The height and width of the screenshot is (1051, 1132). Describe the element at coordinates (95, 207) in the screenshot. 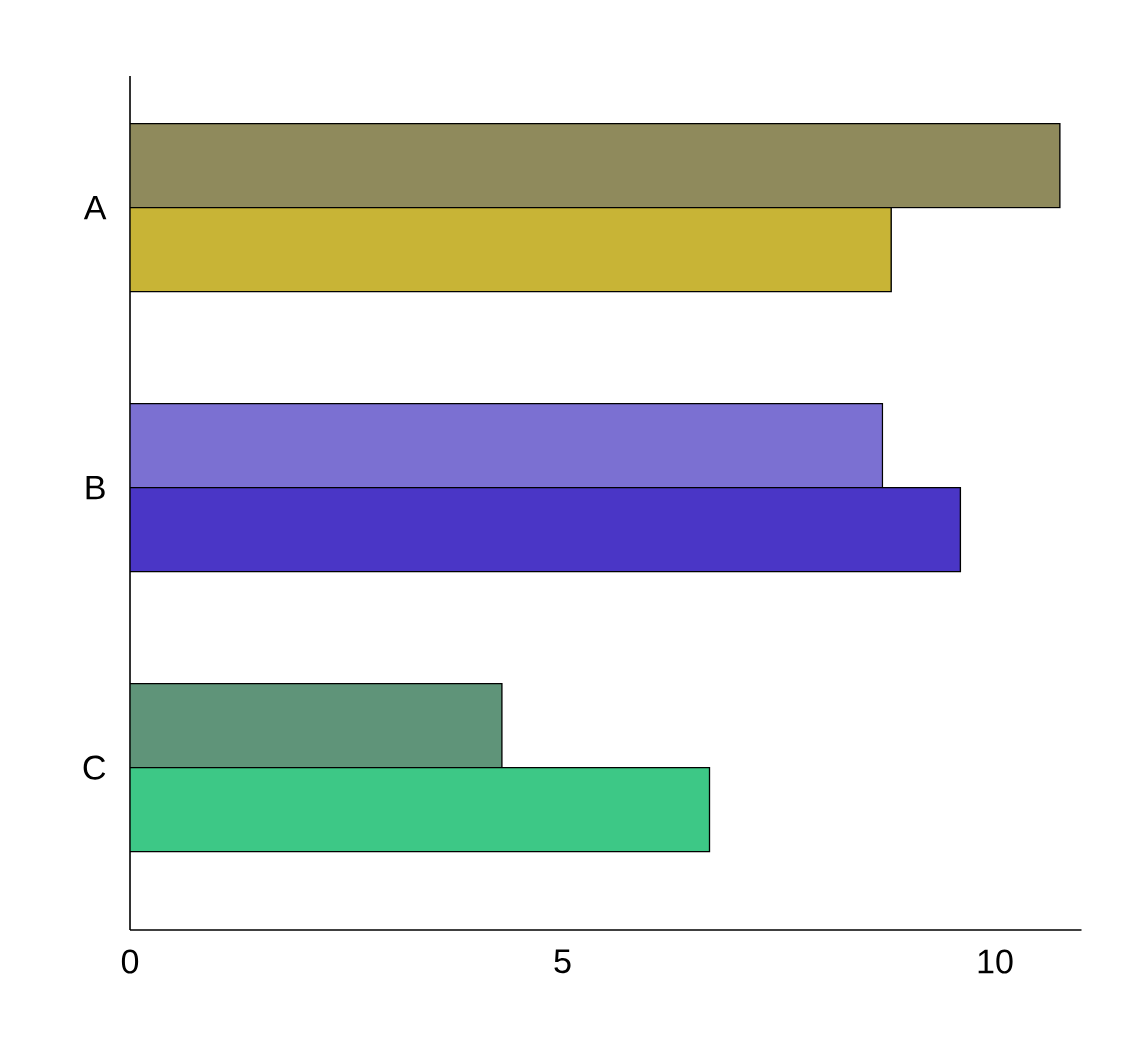

I see `y-tick-label: A` at that location.